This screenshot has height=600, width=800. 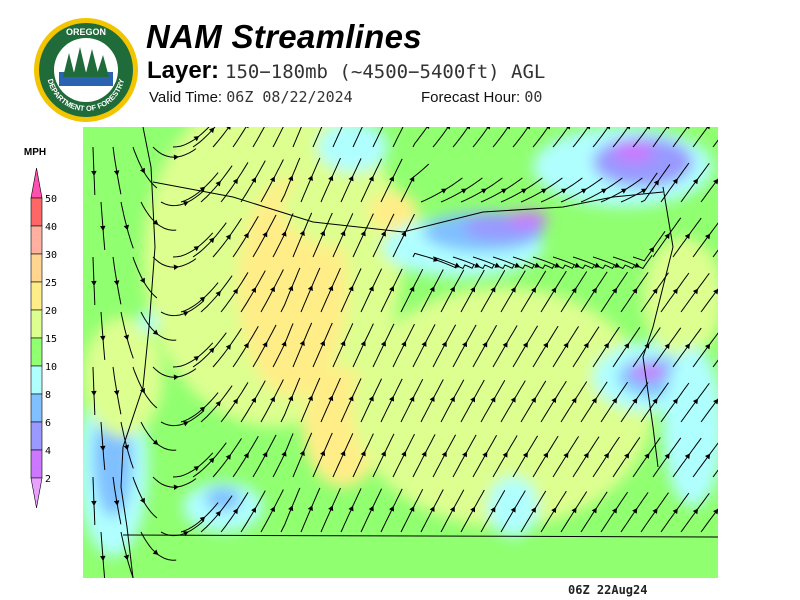 What do you see at coordinates (51, 367) in the screenshot?
I see `legend-tick-label: 10` at bounding box center [51, 367].